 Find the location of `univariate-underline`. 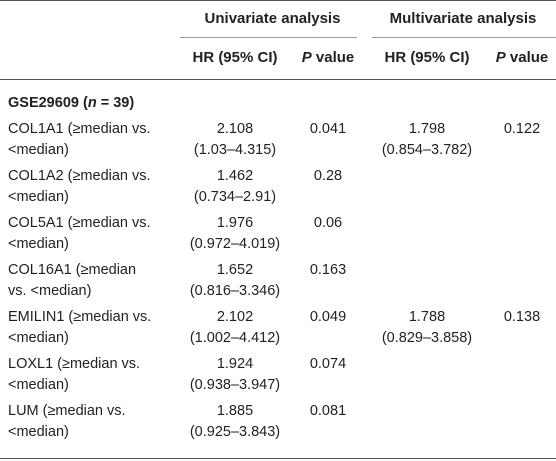

univariate-underline is located at coordinates (268, 37).